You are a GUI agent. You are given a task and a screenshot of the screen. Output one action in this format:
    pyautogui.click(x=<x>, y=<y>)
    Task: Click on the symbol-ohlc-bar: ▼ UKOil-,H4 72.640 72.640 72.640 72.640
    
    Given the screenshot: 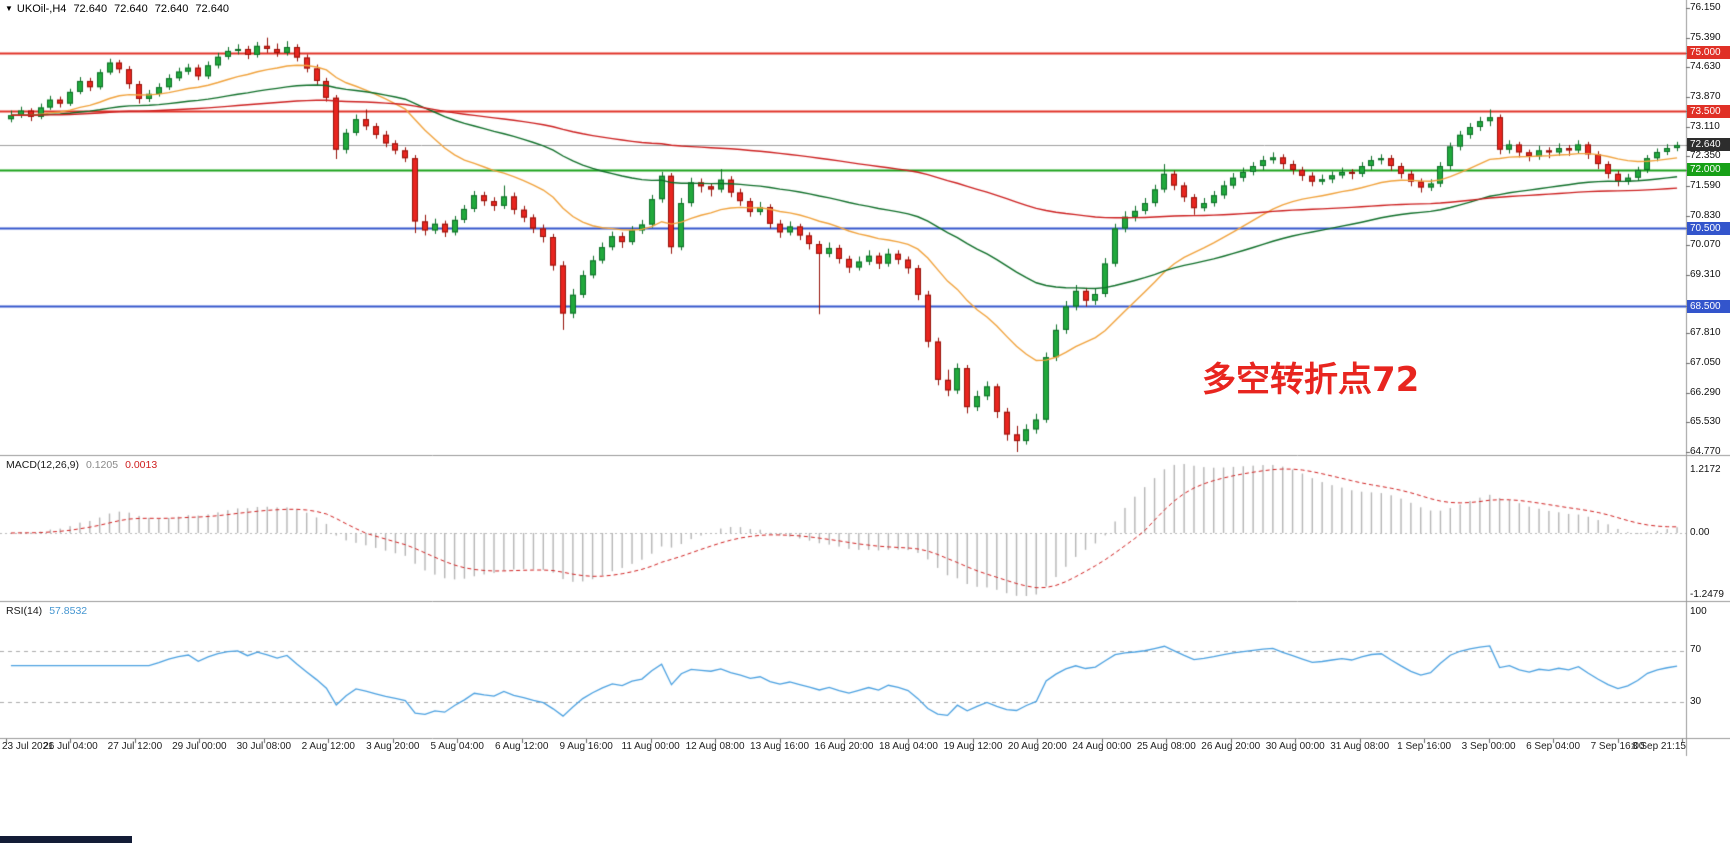 What is the action you would take?
    pyautogui.click(x=117, y=9)
    